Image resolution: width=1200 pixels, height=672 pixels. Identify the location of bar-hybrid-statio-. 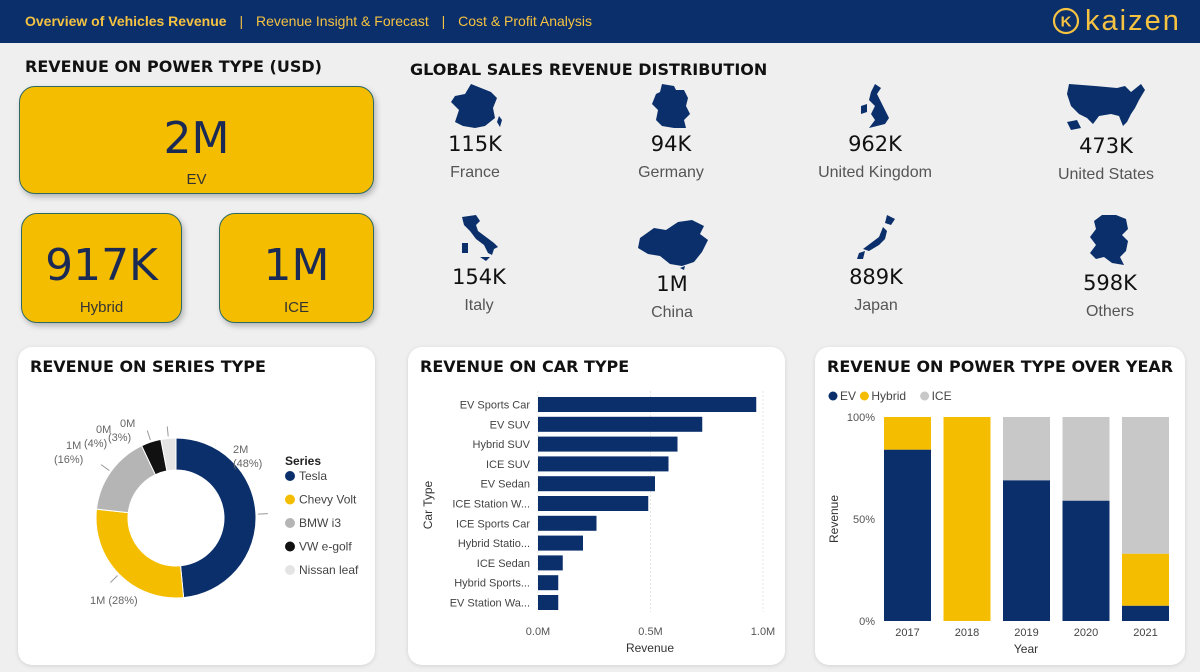
(560, 543).